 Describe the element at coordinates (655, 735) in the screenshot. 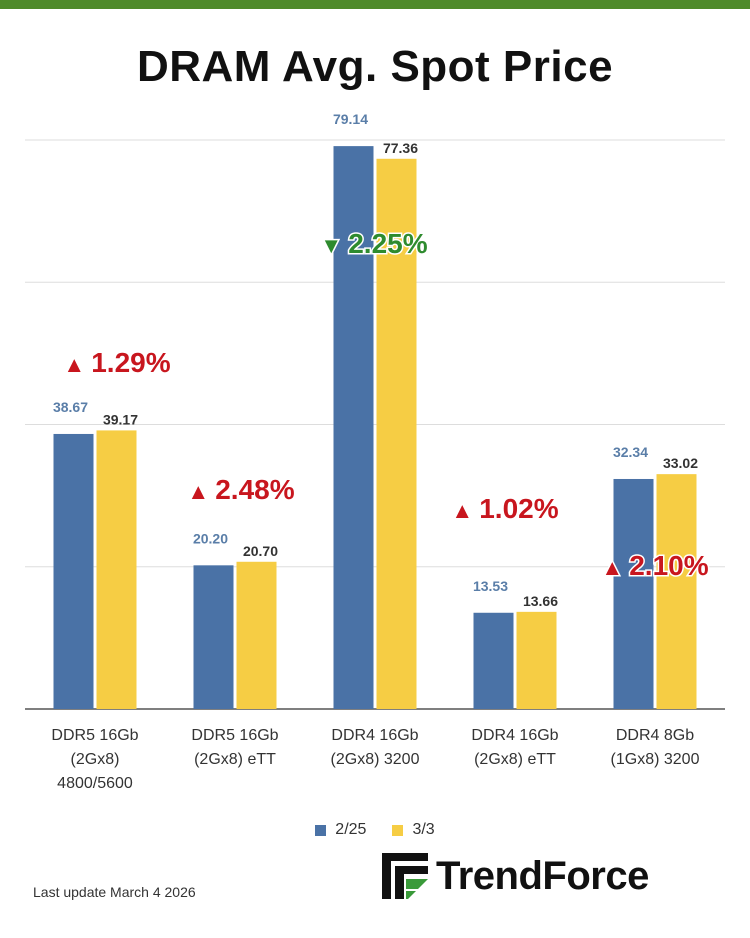

I see `category-label-5-line-1: DDR4 8Gb` at that location.